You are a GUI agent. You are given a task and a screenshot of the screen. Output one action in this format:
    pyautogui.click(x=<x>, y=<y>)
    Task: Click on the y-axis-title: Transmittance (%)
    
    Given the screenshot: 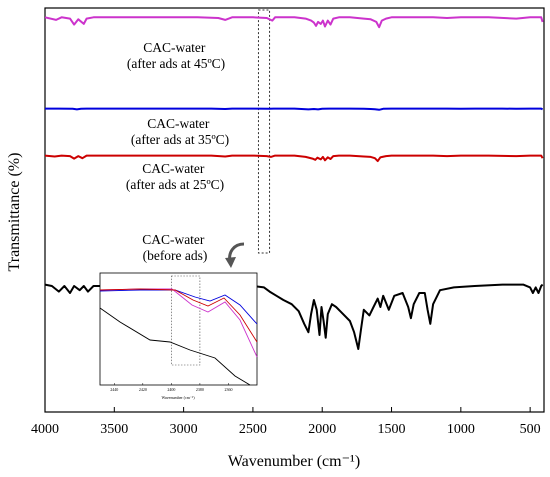 What is the action you would take?
    pyautogui.click(x=14, y=212)
    